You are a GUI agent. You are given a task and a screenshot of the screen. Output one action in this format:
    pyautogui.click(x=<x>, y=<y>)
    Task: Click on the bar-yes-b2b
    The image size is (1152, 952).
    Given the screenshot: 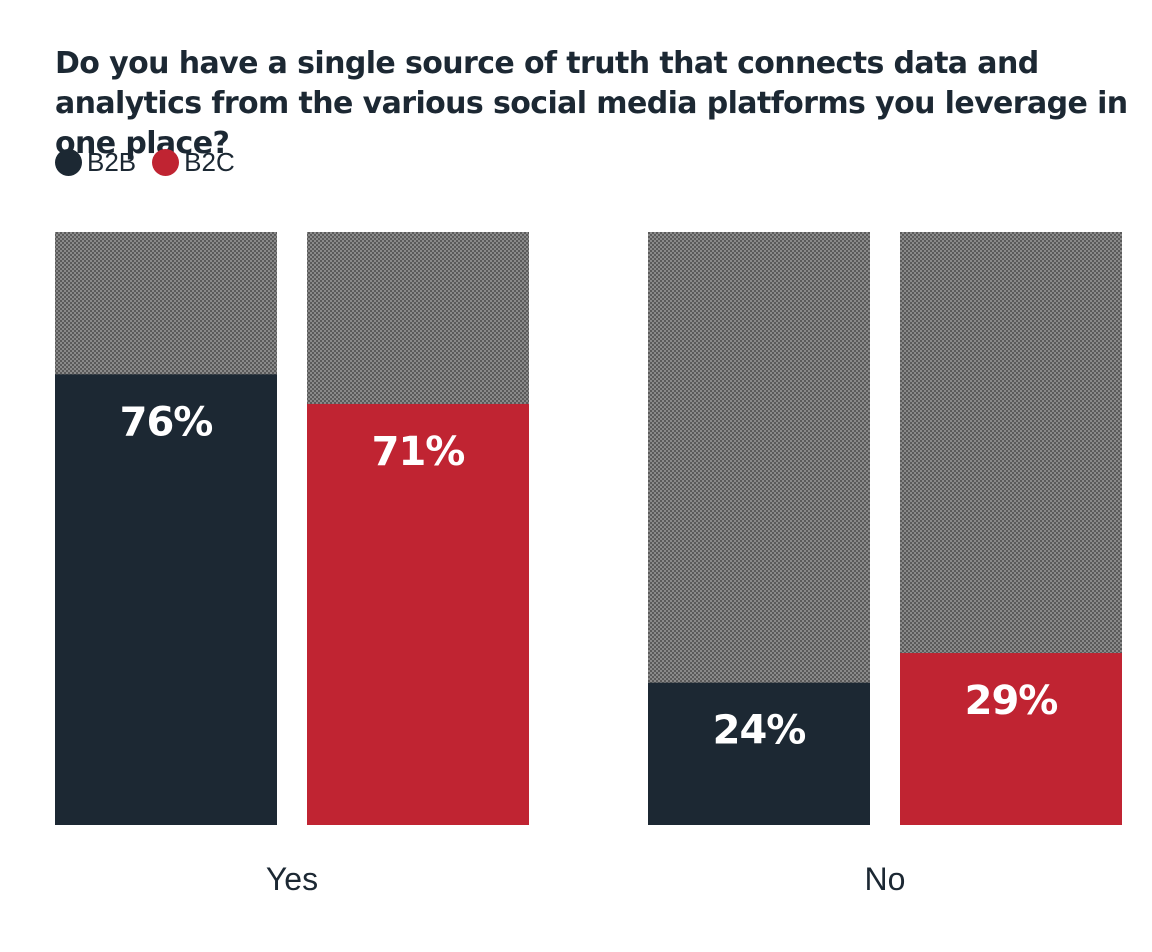 What is the action you would take?
    pyautogui.click(x=166, y=599)
    